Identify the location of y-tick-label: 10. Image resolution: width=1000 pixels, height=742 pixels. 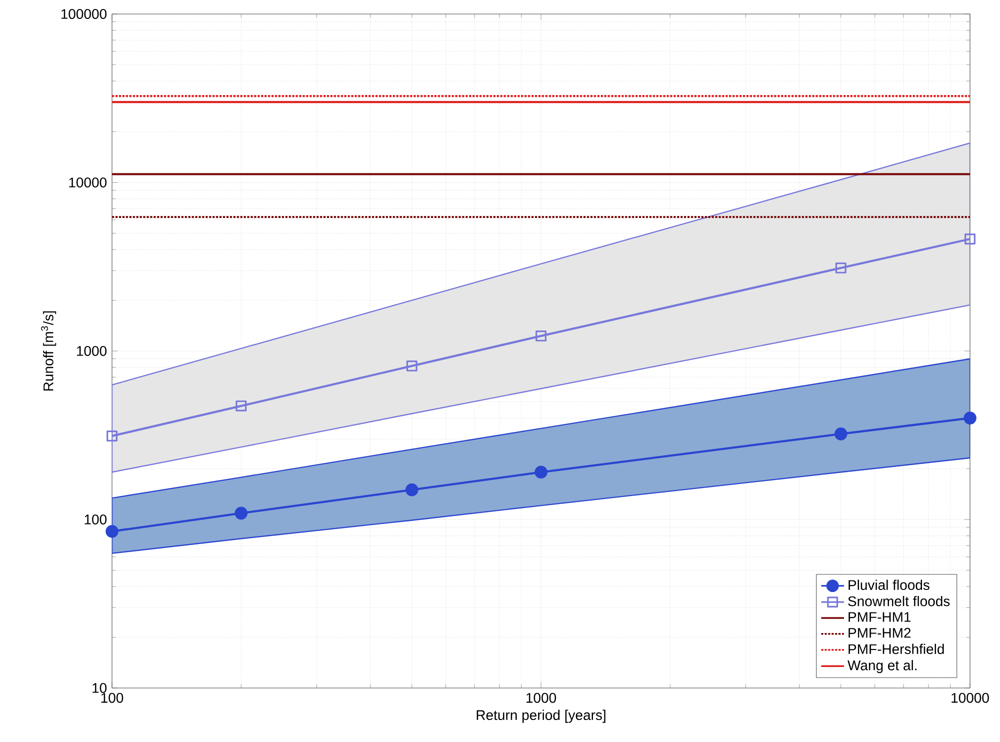
(99, 688).